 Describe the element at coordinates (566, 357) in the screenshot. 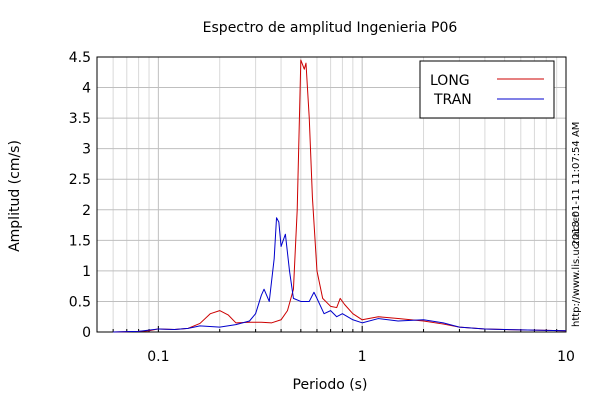

I see `x-tick-label: 10` at that location.